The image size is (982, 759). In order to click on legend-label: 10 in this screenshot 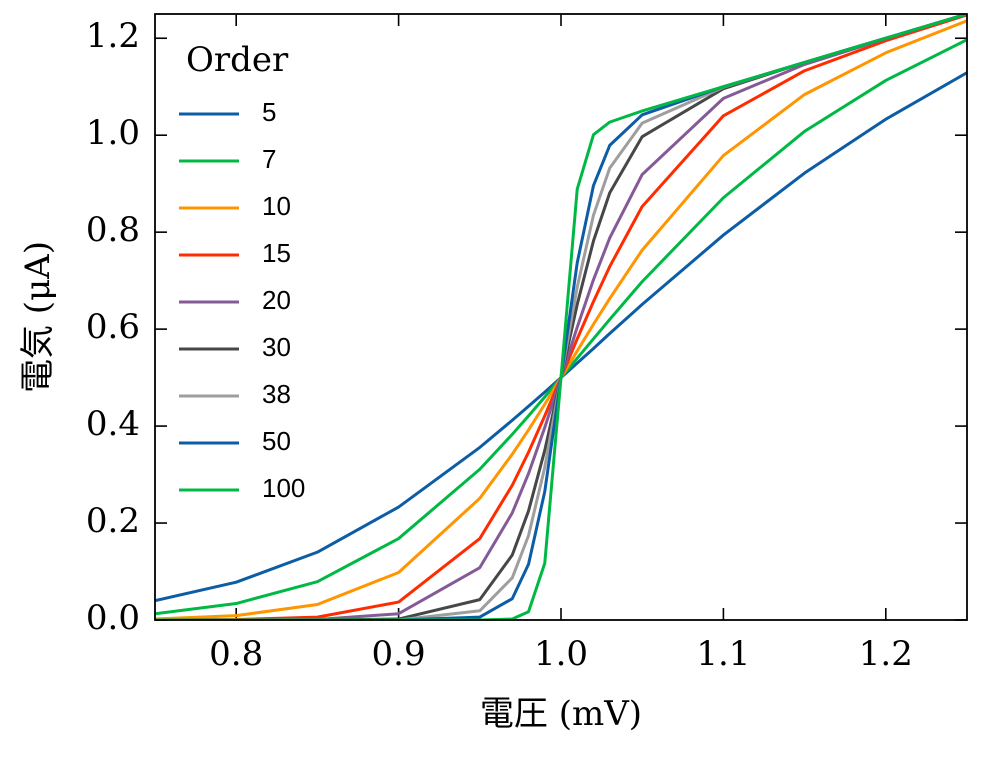, I will do `click(276, 206)`.